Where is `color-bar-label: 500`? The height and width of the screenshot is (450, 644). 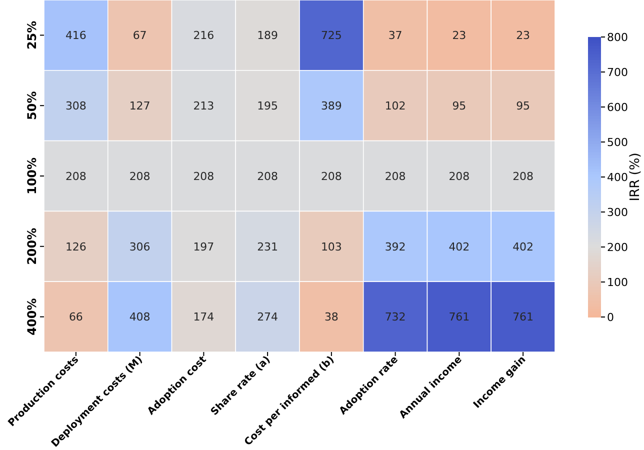 color-bar-label: 500 is located at coordinates (617, 142).